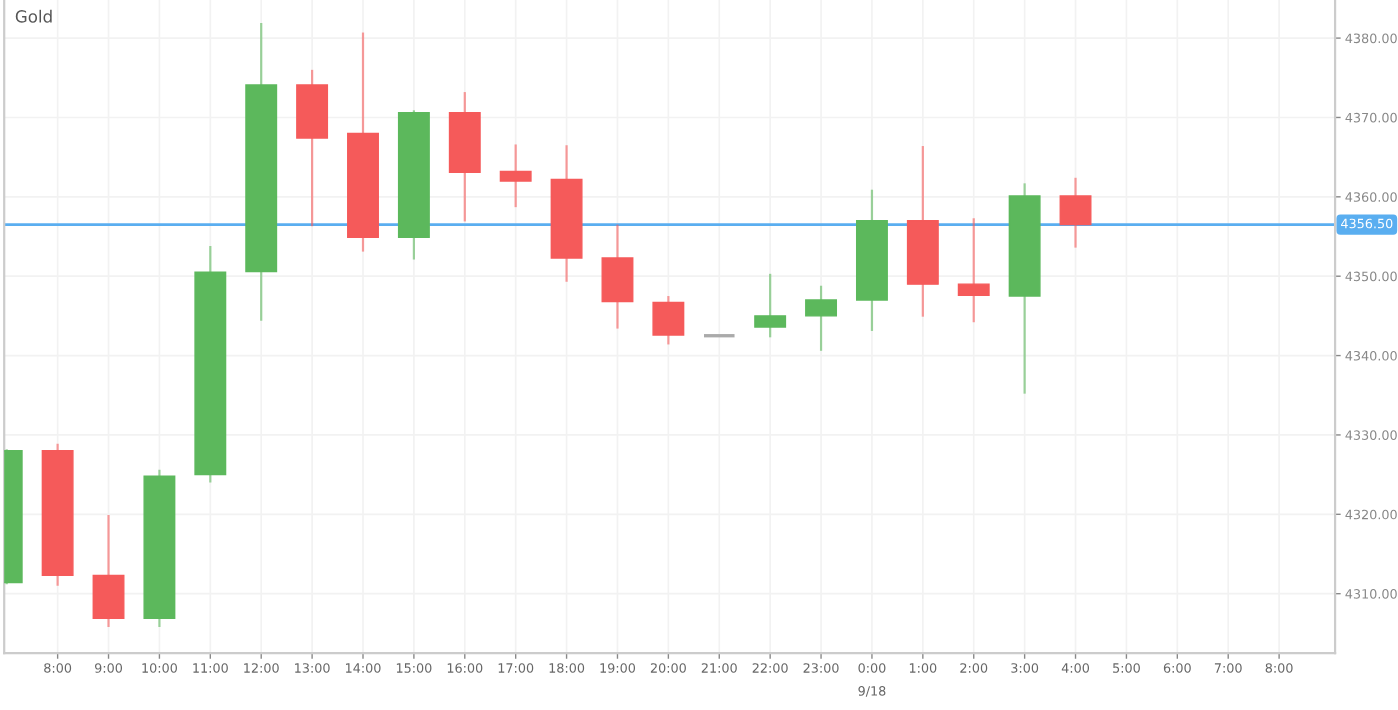 The height and width of the screenshot is (710, 1398). I want to click on chart-title: Gold, so click(33, 16).